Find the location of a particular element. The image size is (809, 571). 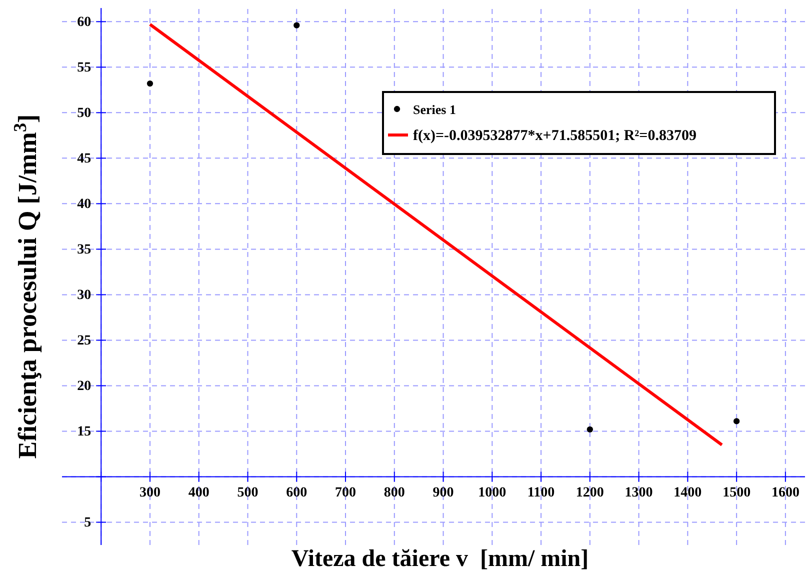

x-tick-label: 1100 is located at coordinates (541, 493).